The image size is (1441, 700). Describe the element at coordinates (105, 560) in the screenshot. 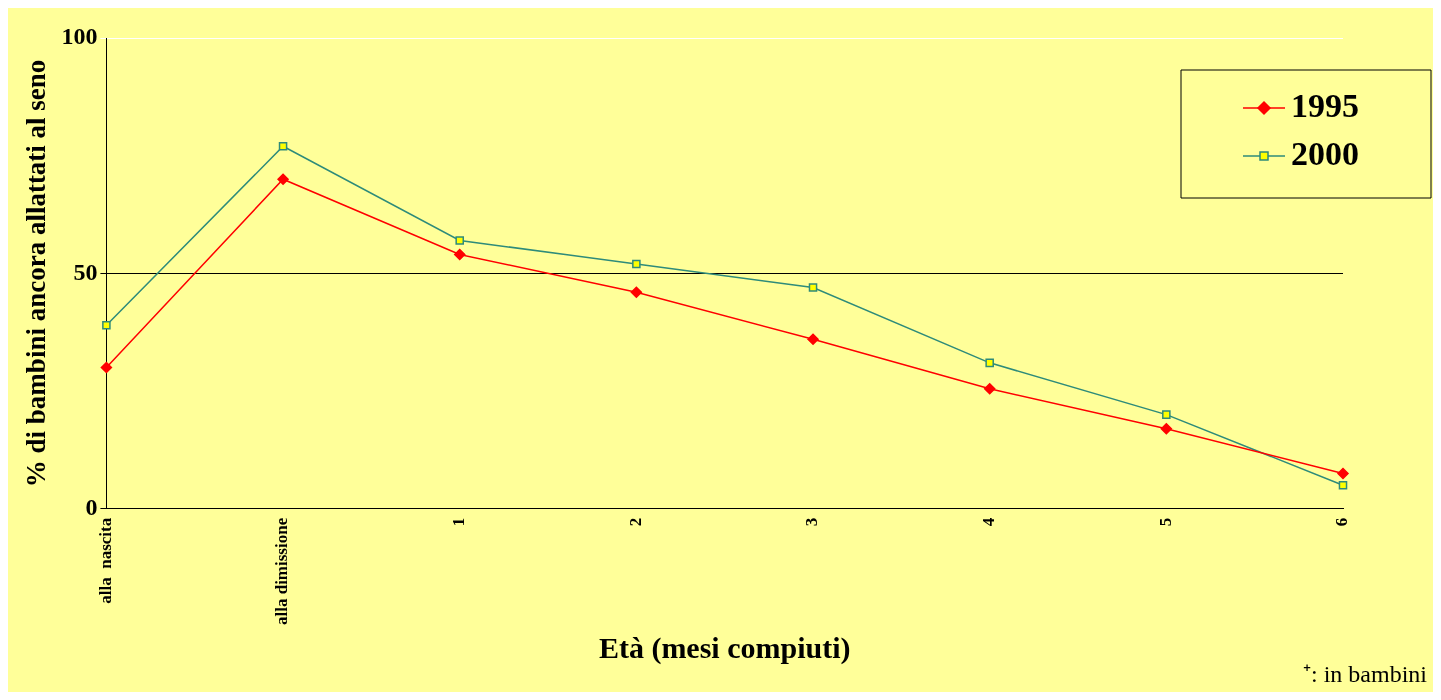

I see `x-tick-label: alla nascita` at that location.